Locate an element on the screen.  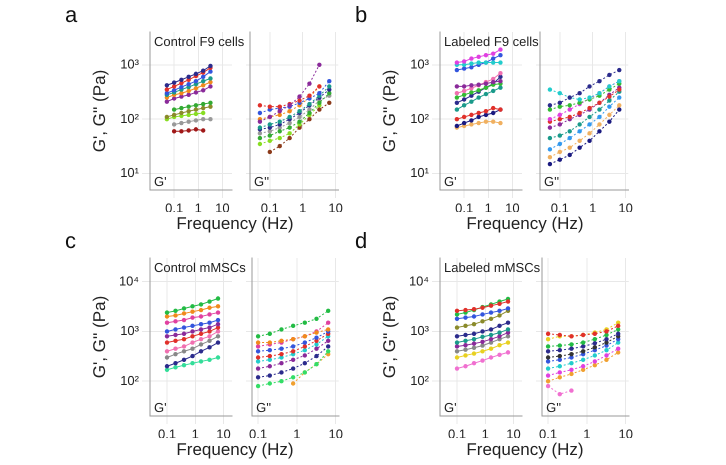
chart-title: Control F9 cells is located at coordinates (199, 41).